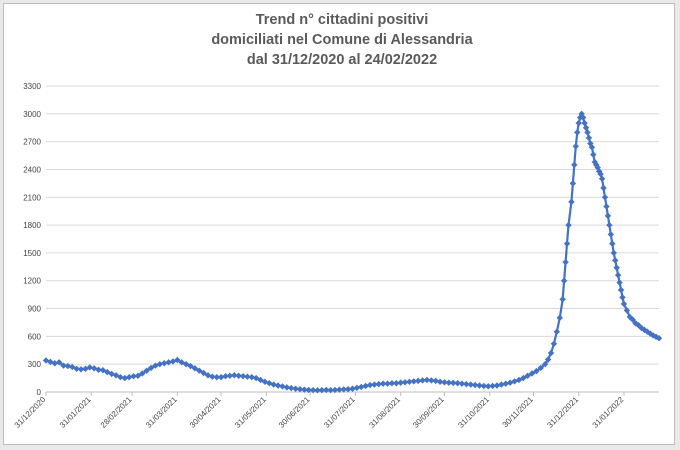 The width and height of the screenshot is (680, 450). What do you see at coordinates (518, 412) in the screenshot?
I see `x-tick-label: 30/11/2021` at bounding box center [518, 412].